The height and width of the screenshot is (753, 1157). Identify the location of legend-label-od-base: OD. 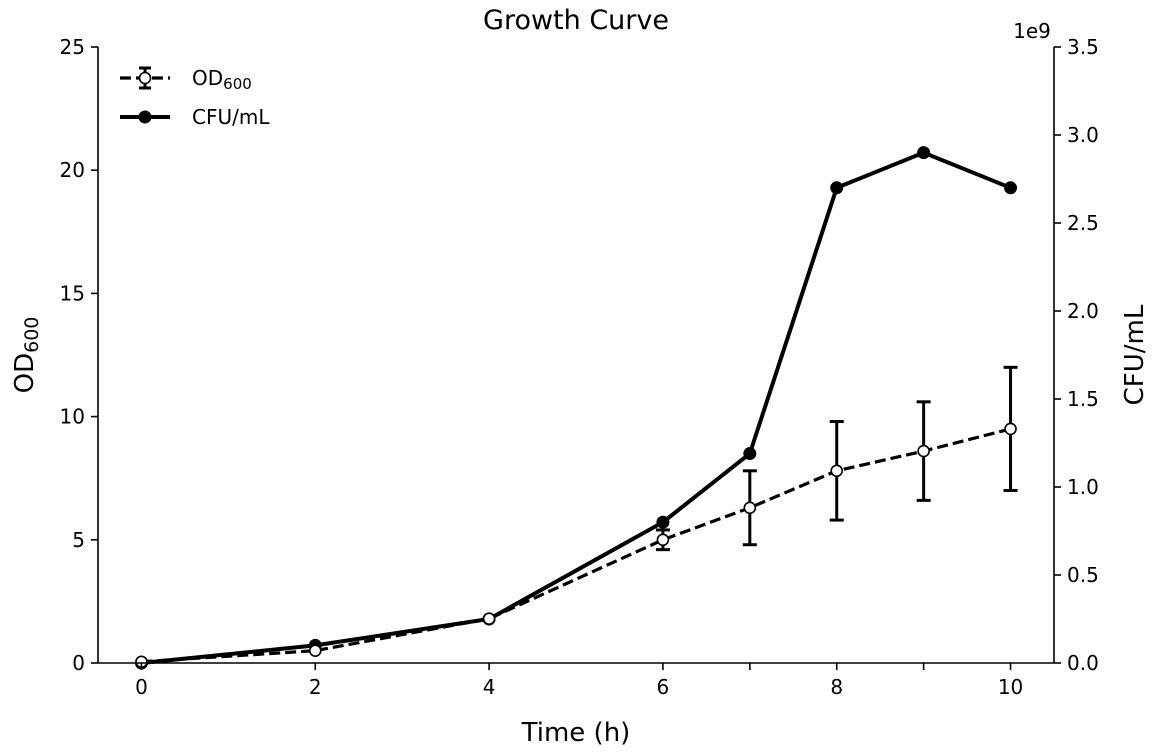
(207, 78).